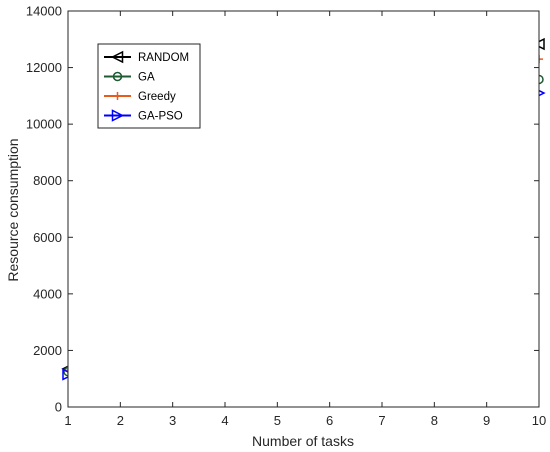 Image resolution: width=550 pixels, height=452 pixels. Describe the element at coordinates (303, 441) in the screenshot. I see `x-axis-label: Number of tasks` at that location.